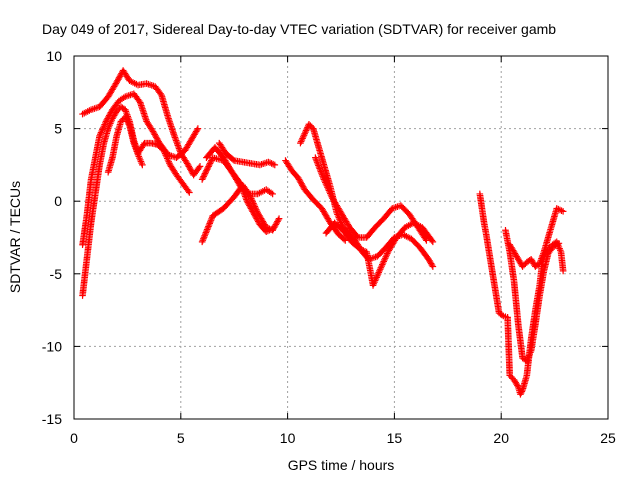 The height and width of the screenshot is (480, 640). What do you see at coordinates (288, 438) in the screenshot?
I see `x-tick-label: 10` at bounding box center [288, 438].